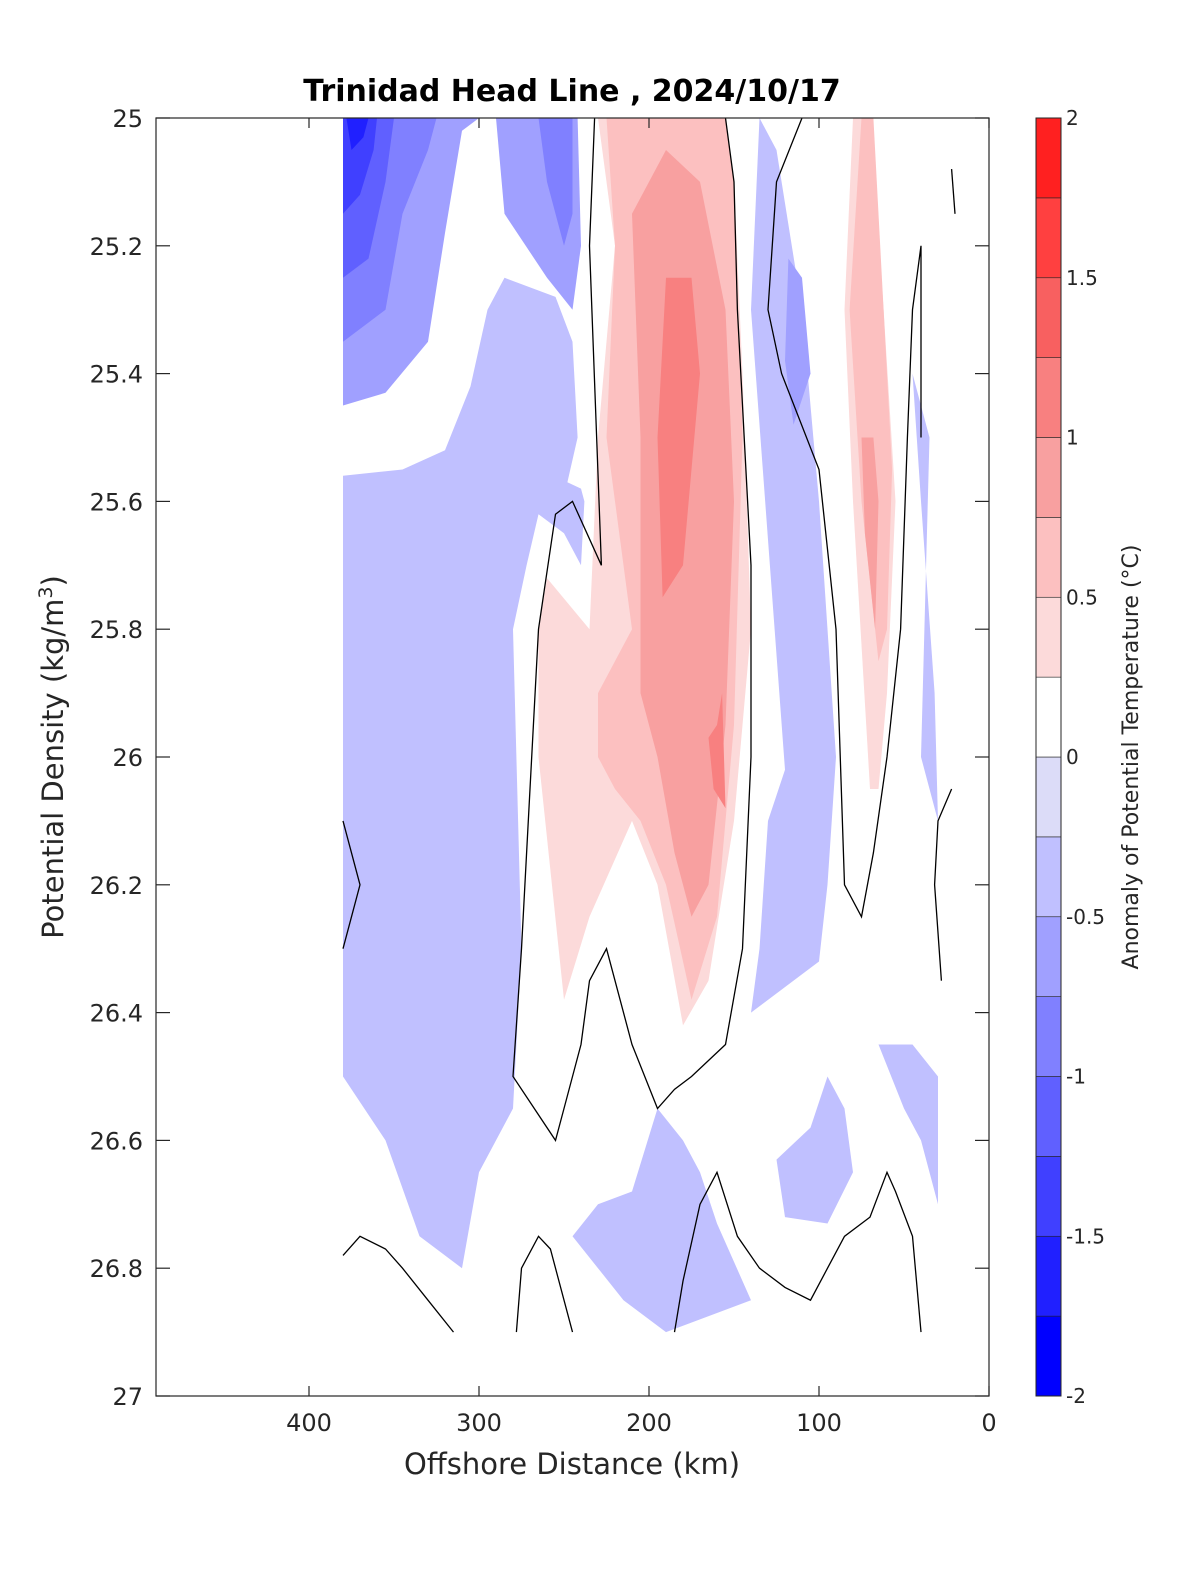  I want to click on y-axis-label: Potential Density (kg/m3), so click(52, 757).